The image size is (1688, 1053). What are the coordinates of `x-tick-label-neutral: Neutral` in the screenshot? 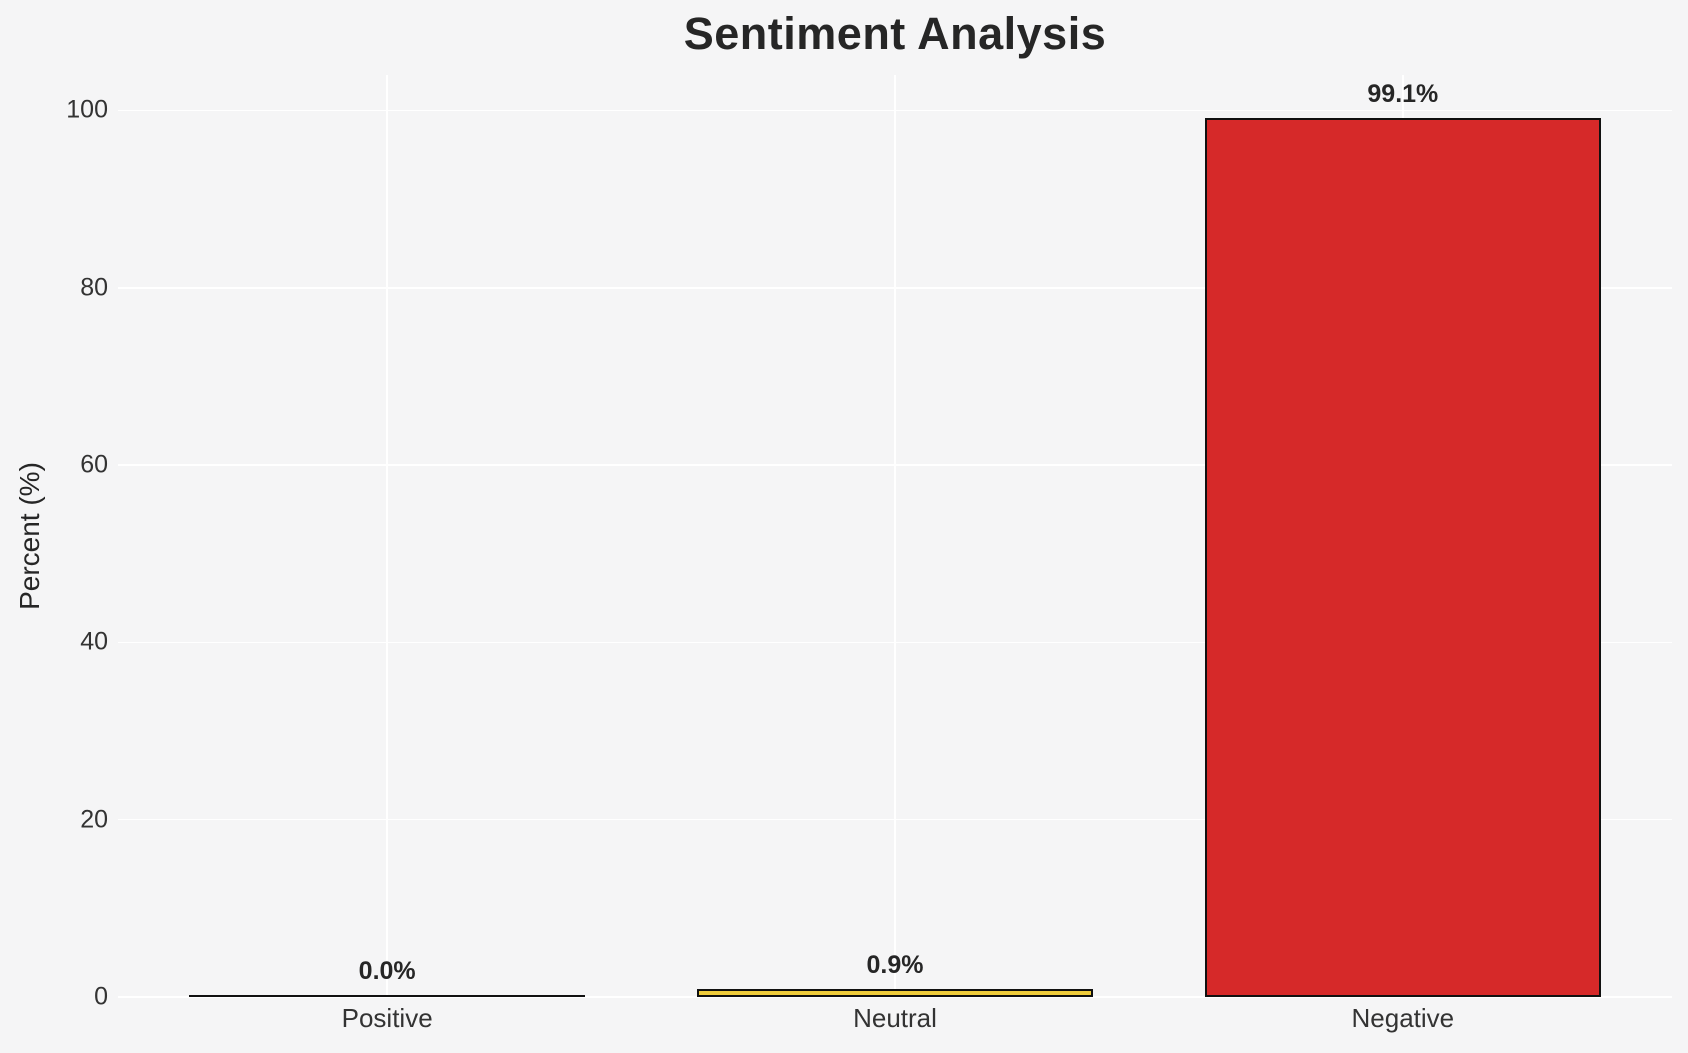 It's located at (895, 1018).